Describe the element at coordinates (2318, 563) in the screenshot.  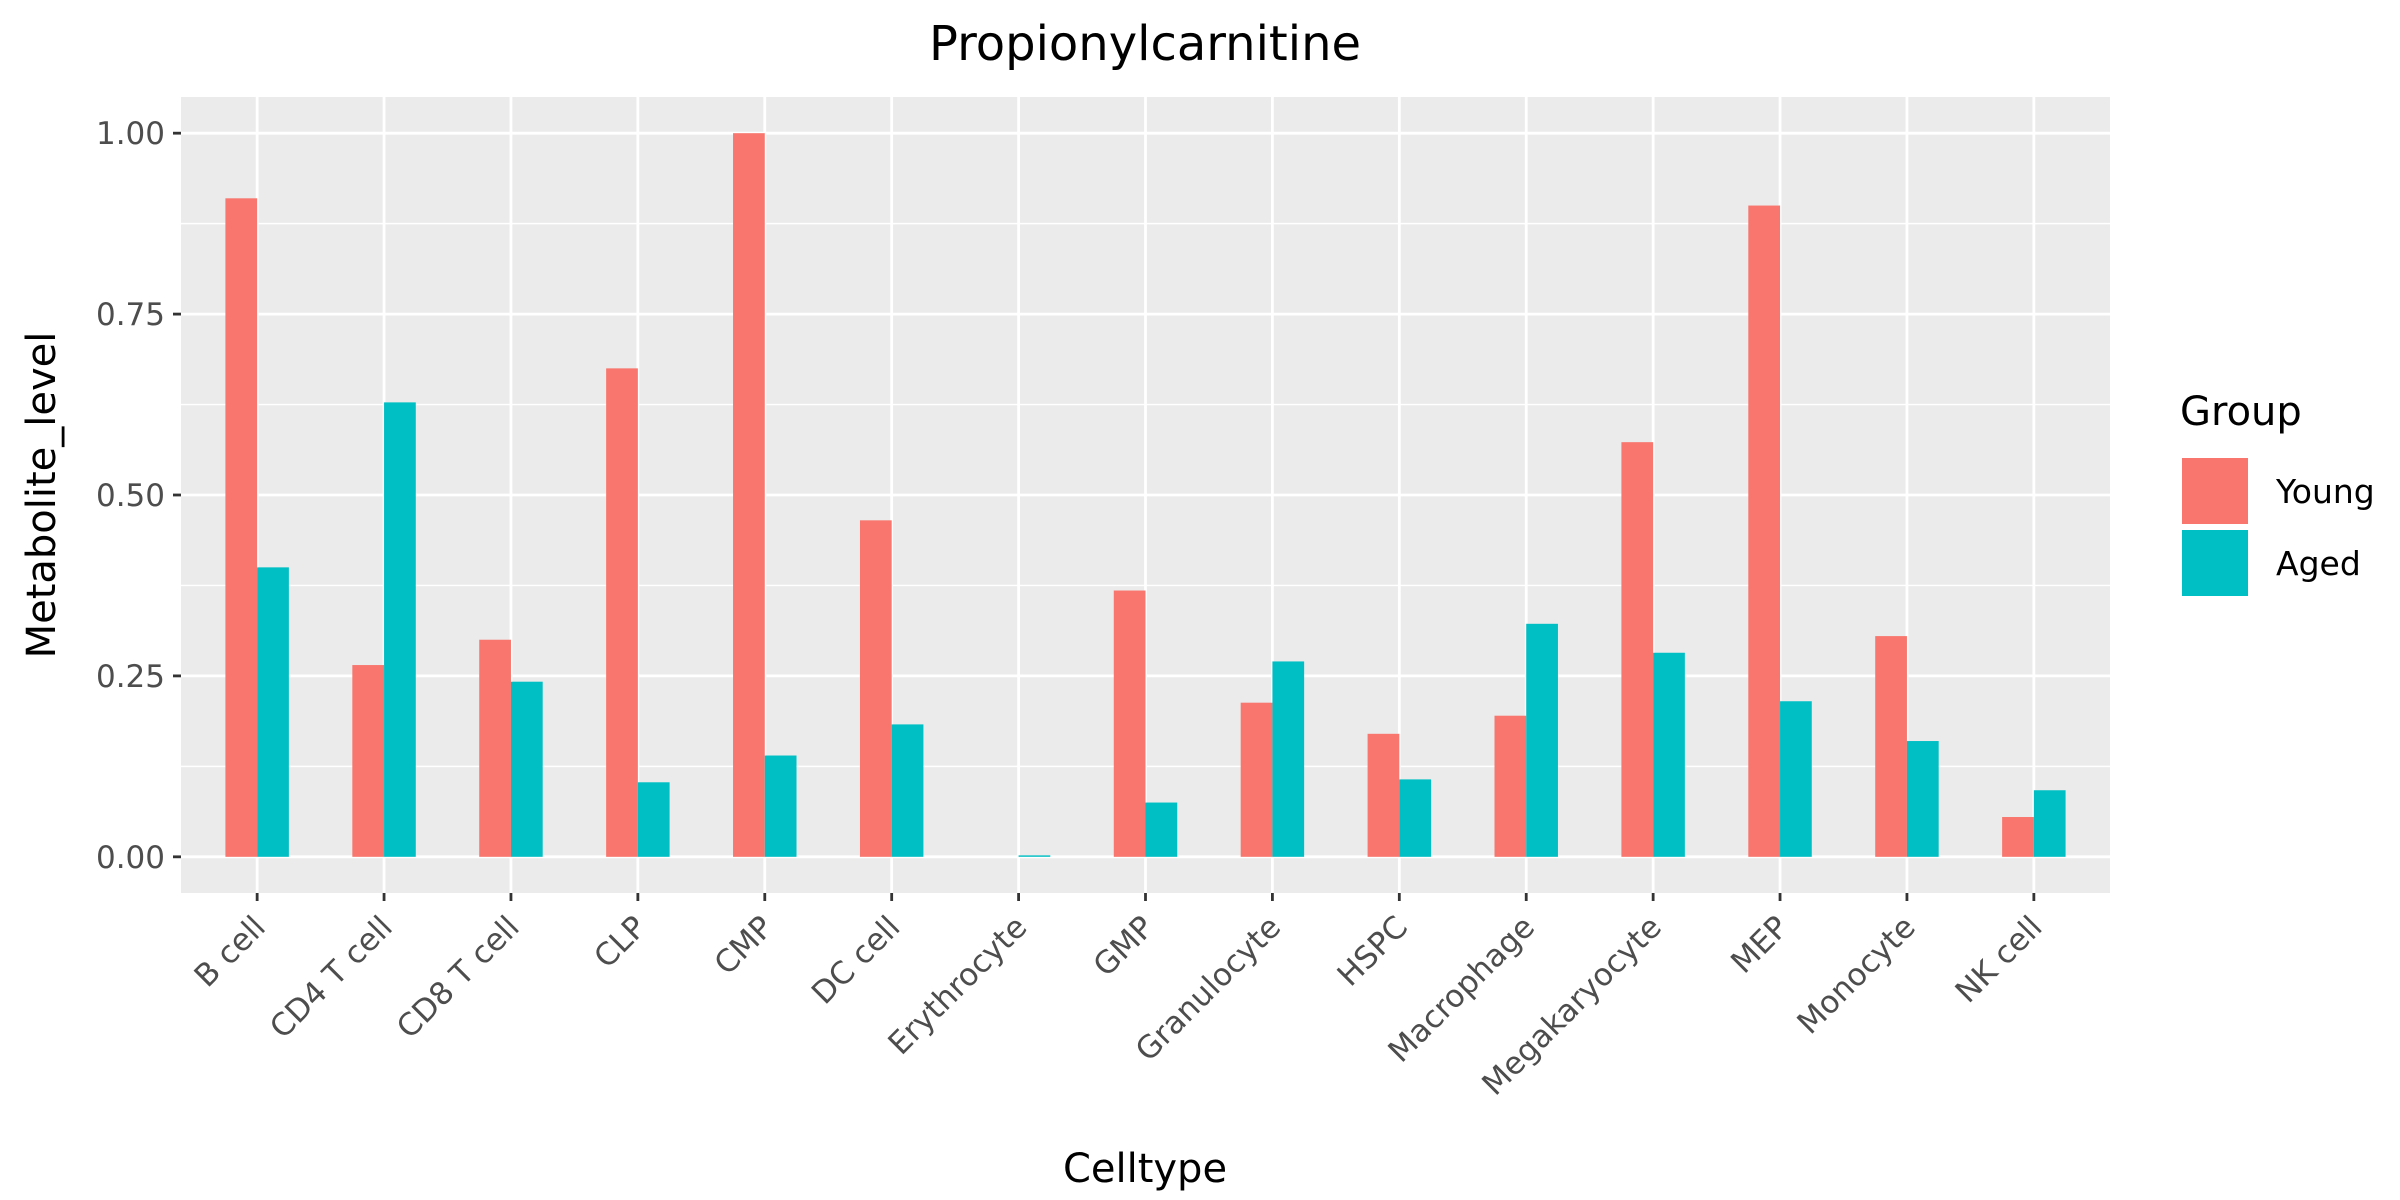
I see `legend-label-aged: Aged` at that location.